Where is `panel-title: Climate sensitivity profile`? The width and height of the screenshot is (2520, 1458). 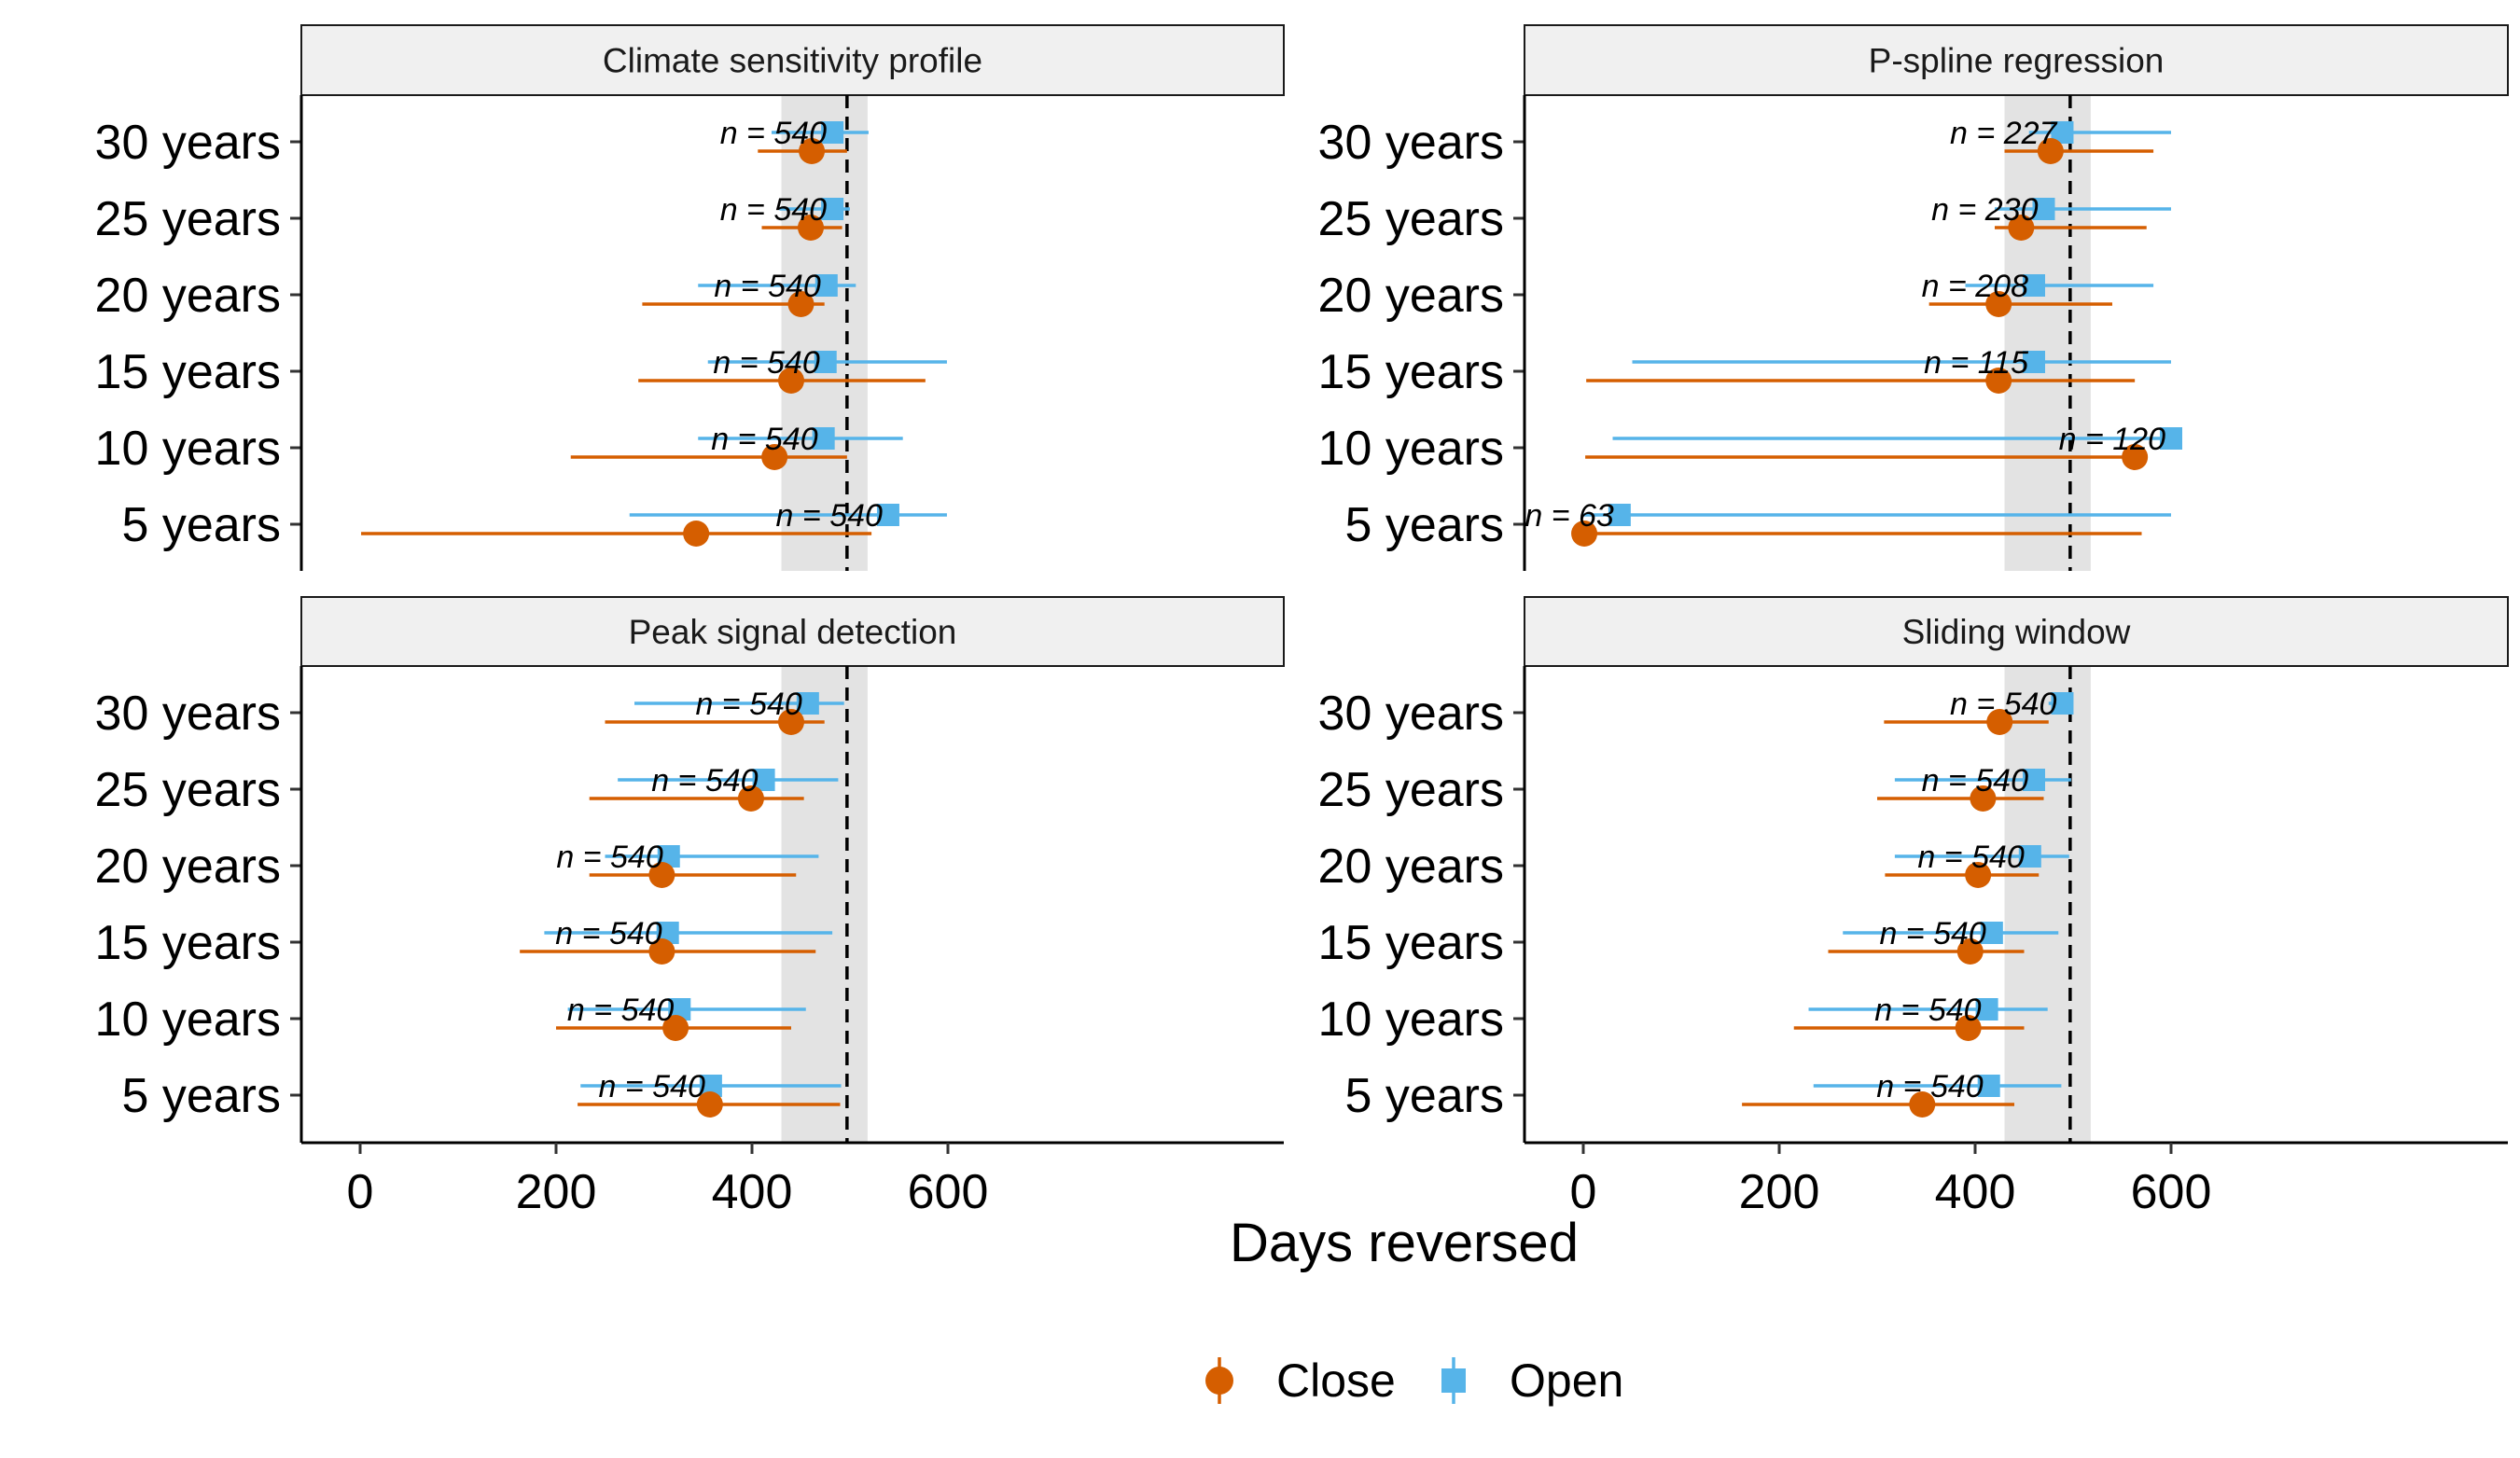 panel-title: Climate sensitivity profile is located at coordinates (792, 61).